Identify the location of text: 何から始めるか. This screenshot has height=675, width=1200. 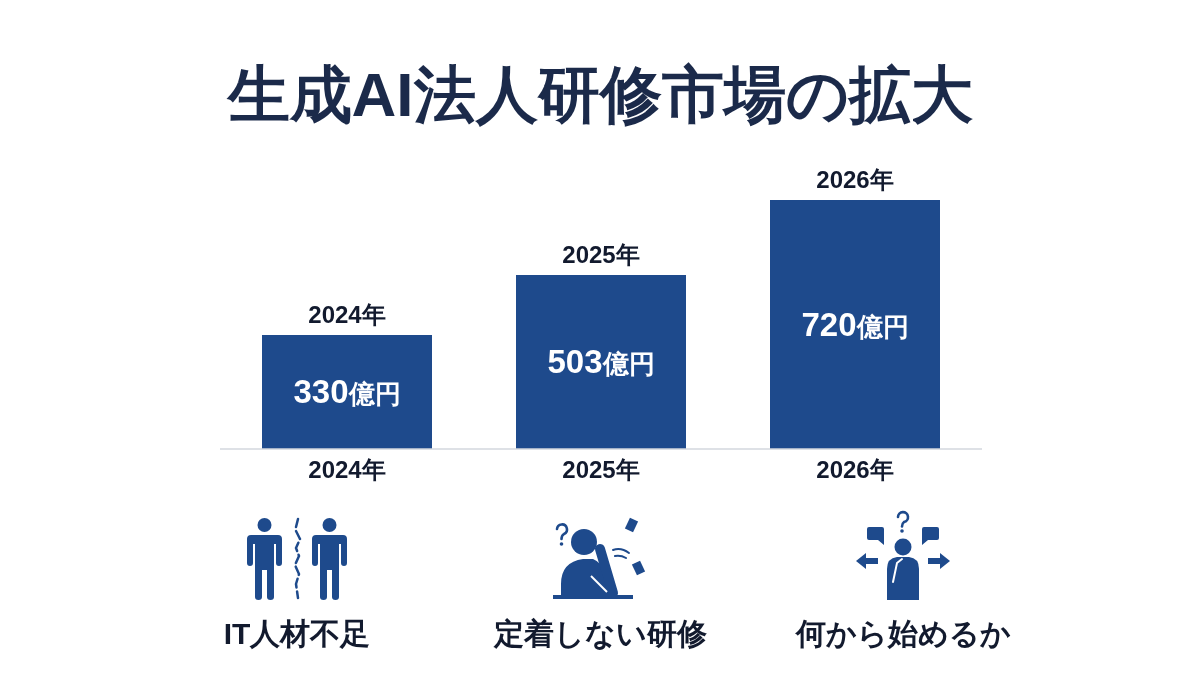
(903, 633).